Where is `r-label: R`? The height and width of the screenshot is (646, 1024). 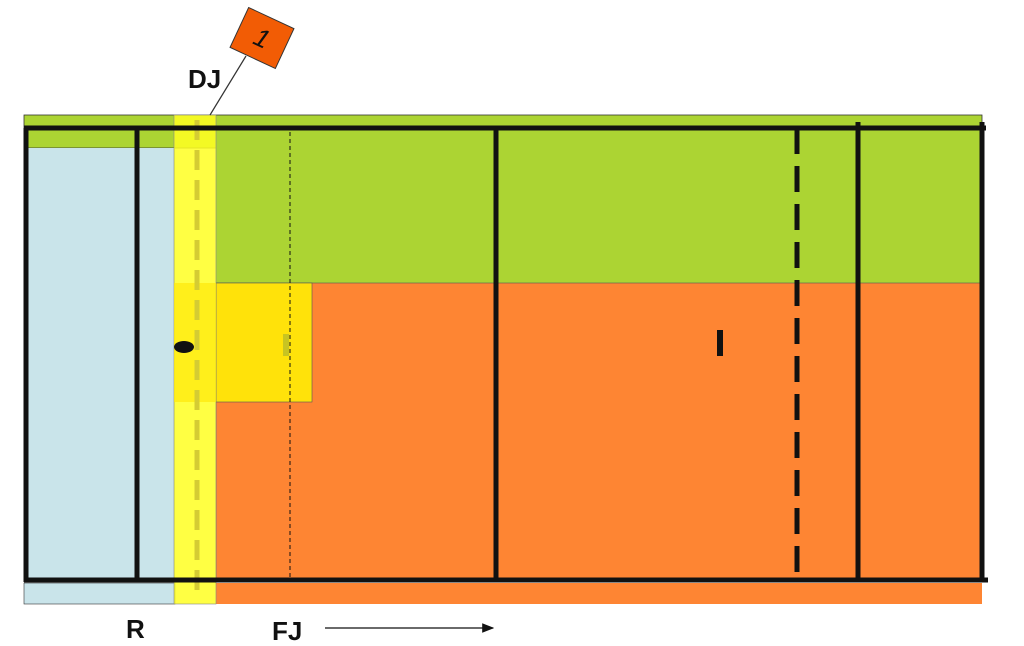
r-label: R is located at coordinates (135, 629).